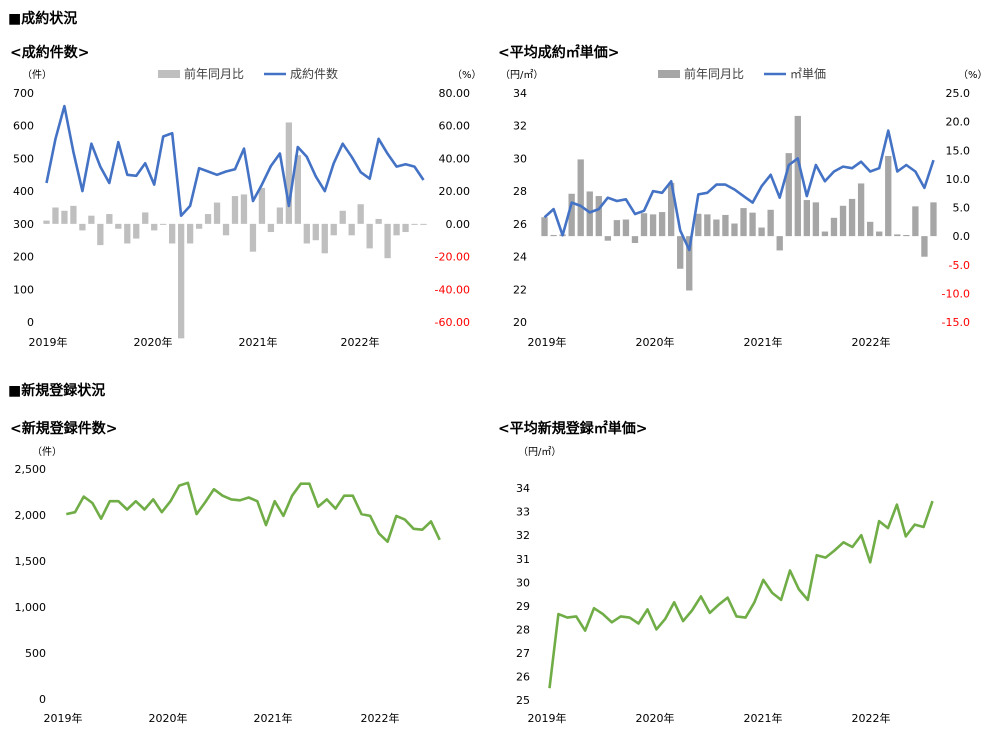 The width and height of the screenshot is (988, 744). Describe the element at coordinates (455, 191) in the screenshot. I see `right-tick-label: 20.00` at that location.